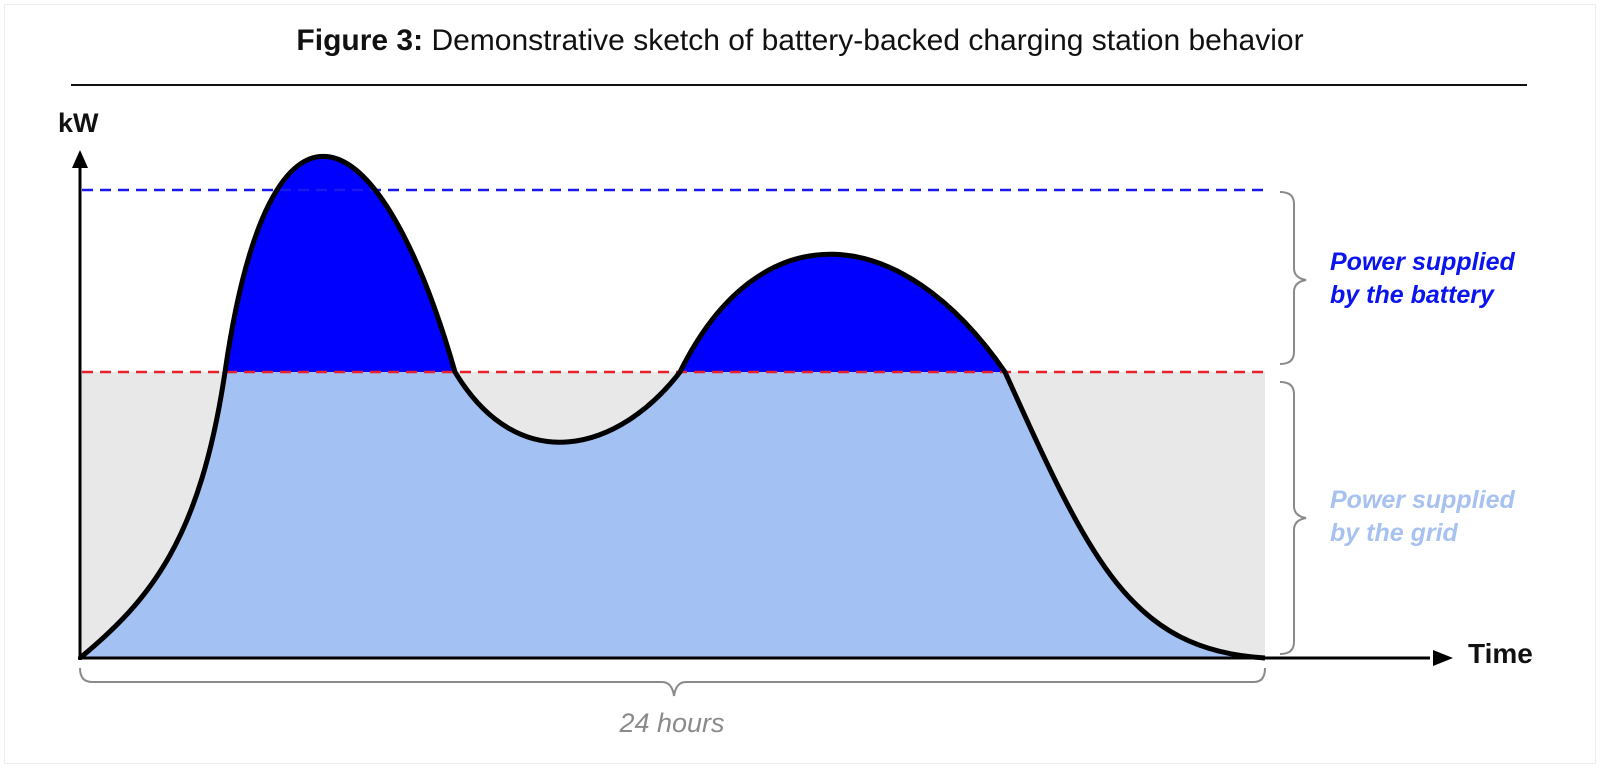  What do you see at coordinates (672, 723) in the screenshot?
I see `duration-label: 24 hours` at bounding box center [672, 723].